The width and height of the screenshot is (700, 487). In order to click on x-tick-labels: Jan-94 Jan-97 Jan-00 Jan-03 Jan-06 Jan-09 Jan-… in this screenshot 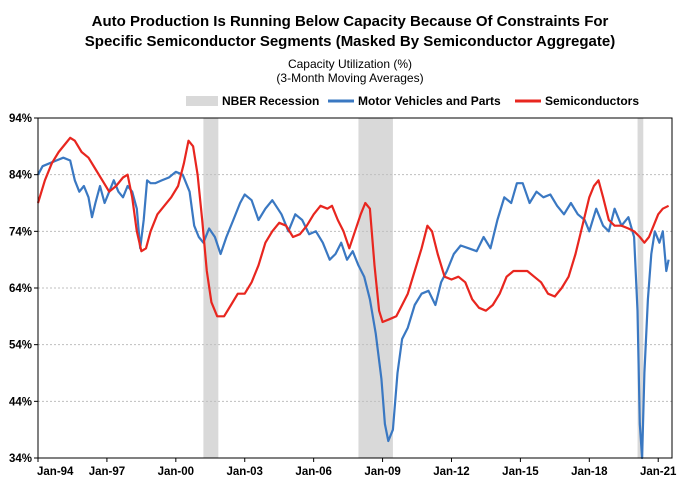, I will do `click(357, 472)`.